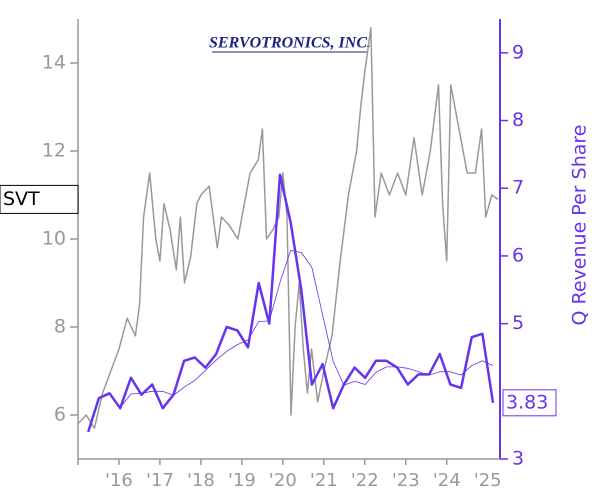  Describe the element at coordinates (324, 480) in the screenshot. I see `x-tick-label: '21` at that location.